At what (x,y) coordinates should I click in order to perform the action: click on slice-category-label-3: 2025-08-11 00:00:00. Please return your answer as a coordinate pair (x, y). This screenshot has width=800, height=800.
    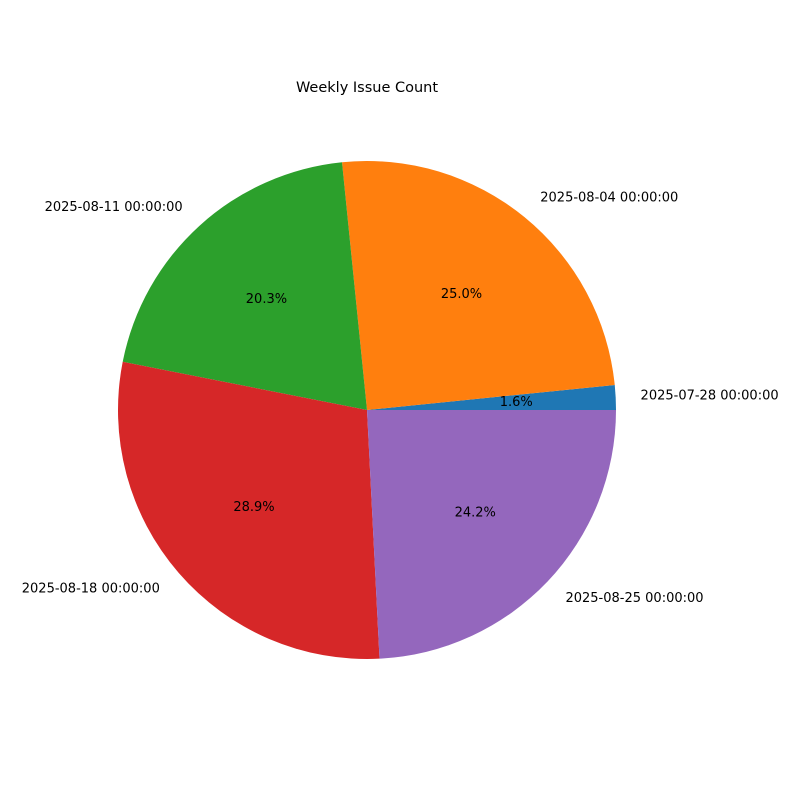
    Looking at the image, I should click on (114, 207).